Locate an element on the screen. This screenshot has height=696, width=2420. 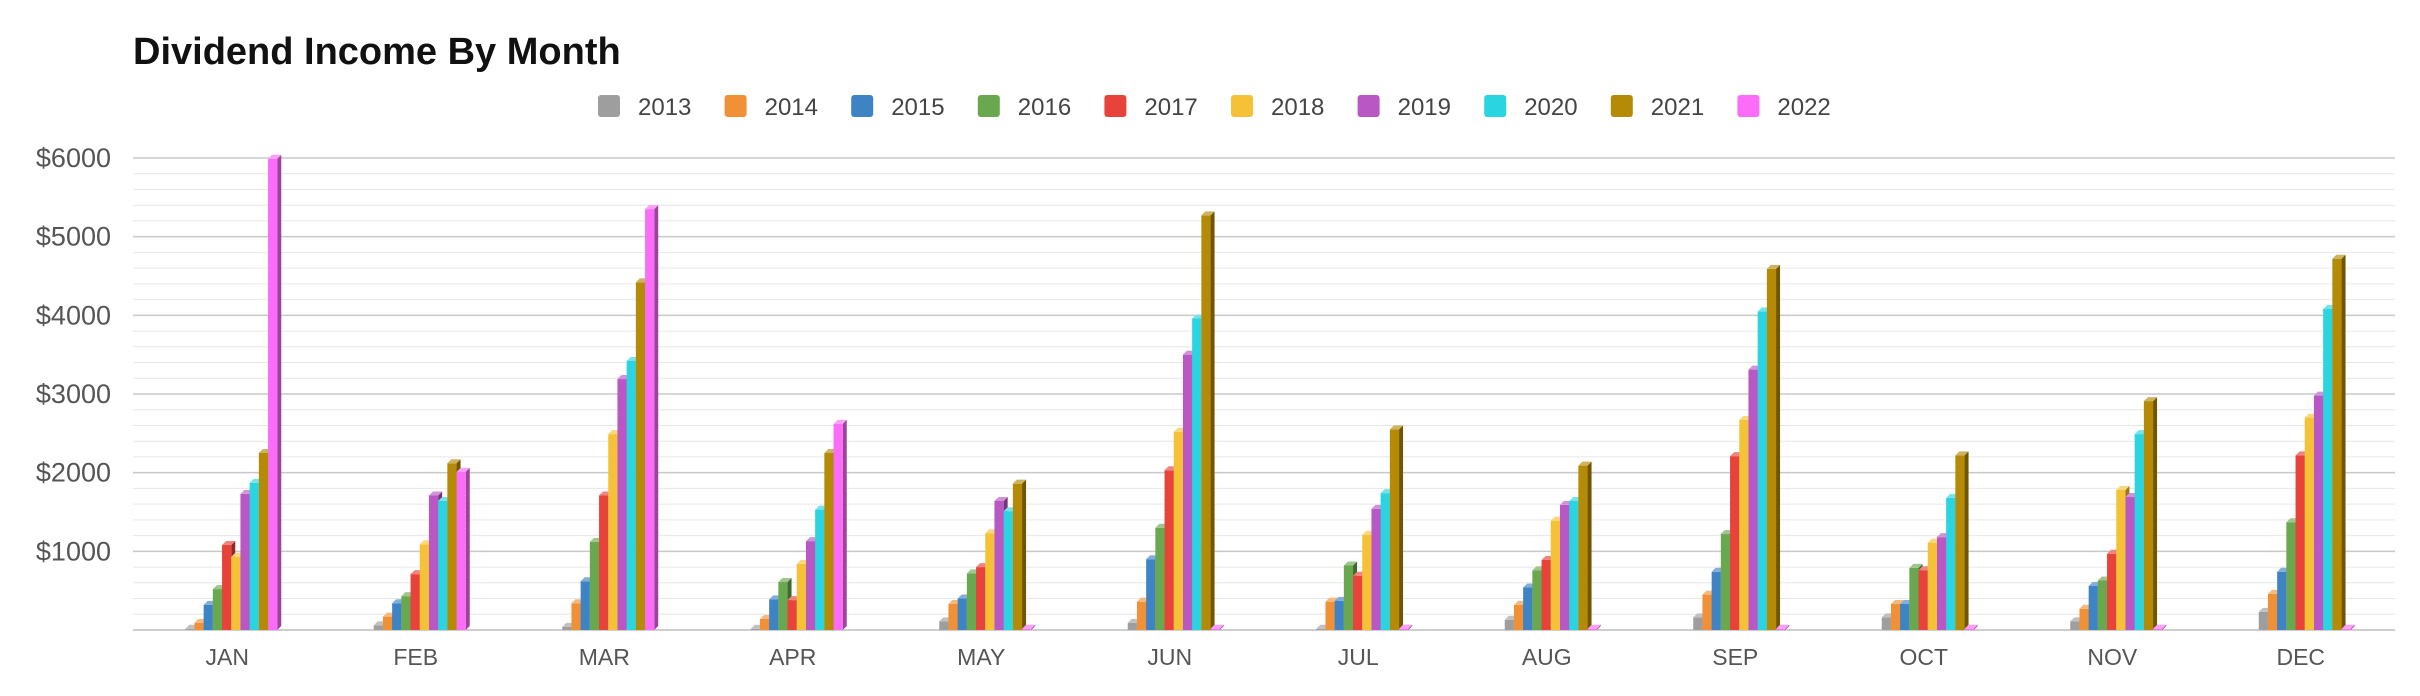
legend-label: 2013 is located at coordinates (664, 107).